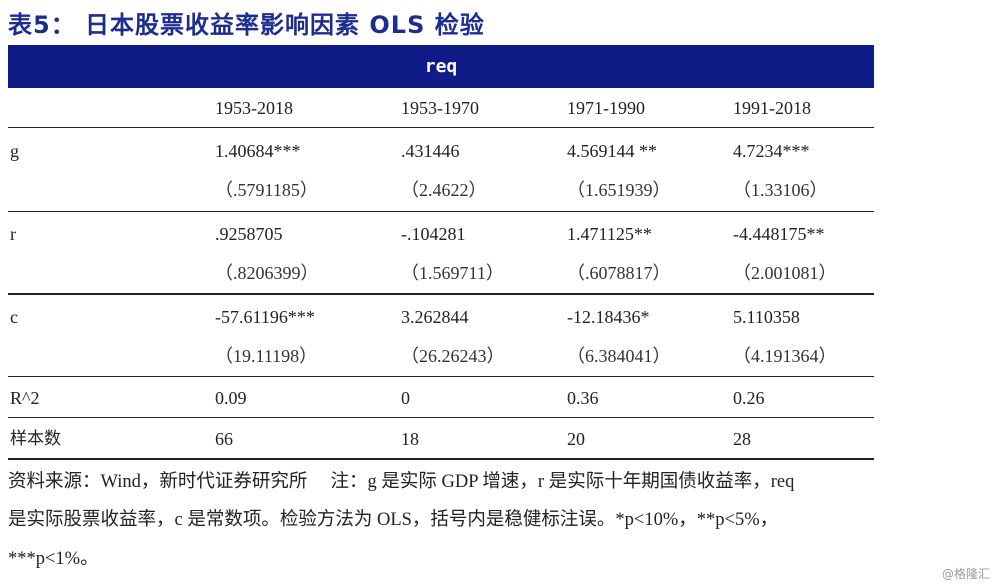 The height and width of the screenshot is (588, 1000). Describe the element at coordinates (619, 273) in the screenshot. I see `se-r-3: （.6078817）` at that location.